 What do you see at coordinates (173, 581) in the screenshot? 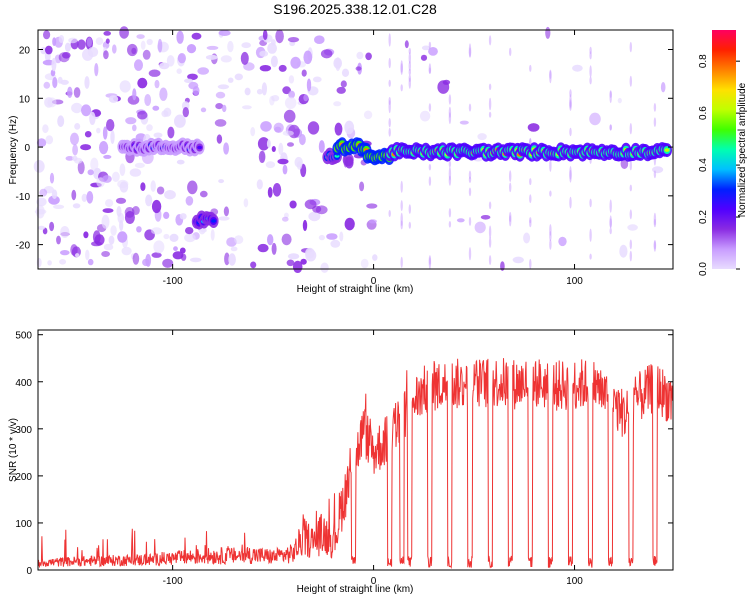
I see `snr-x-tick-label: -100` at bounding box center [173, 581].